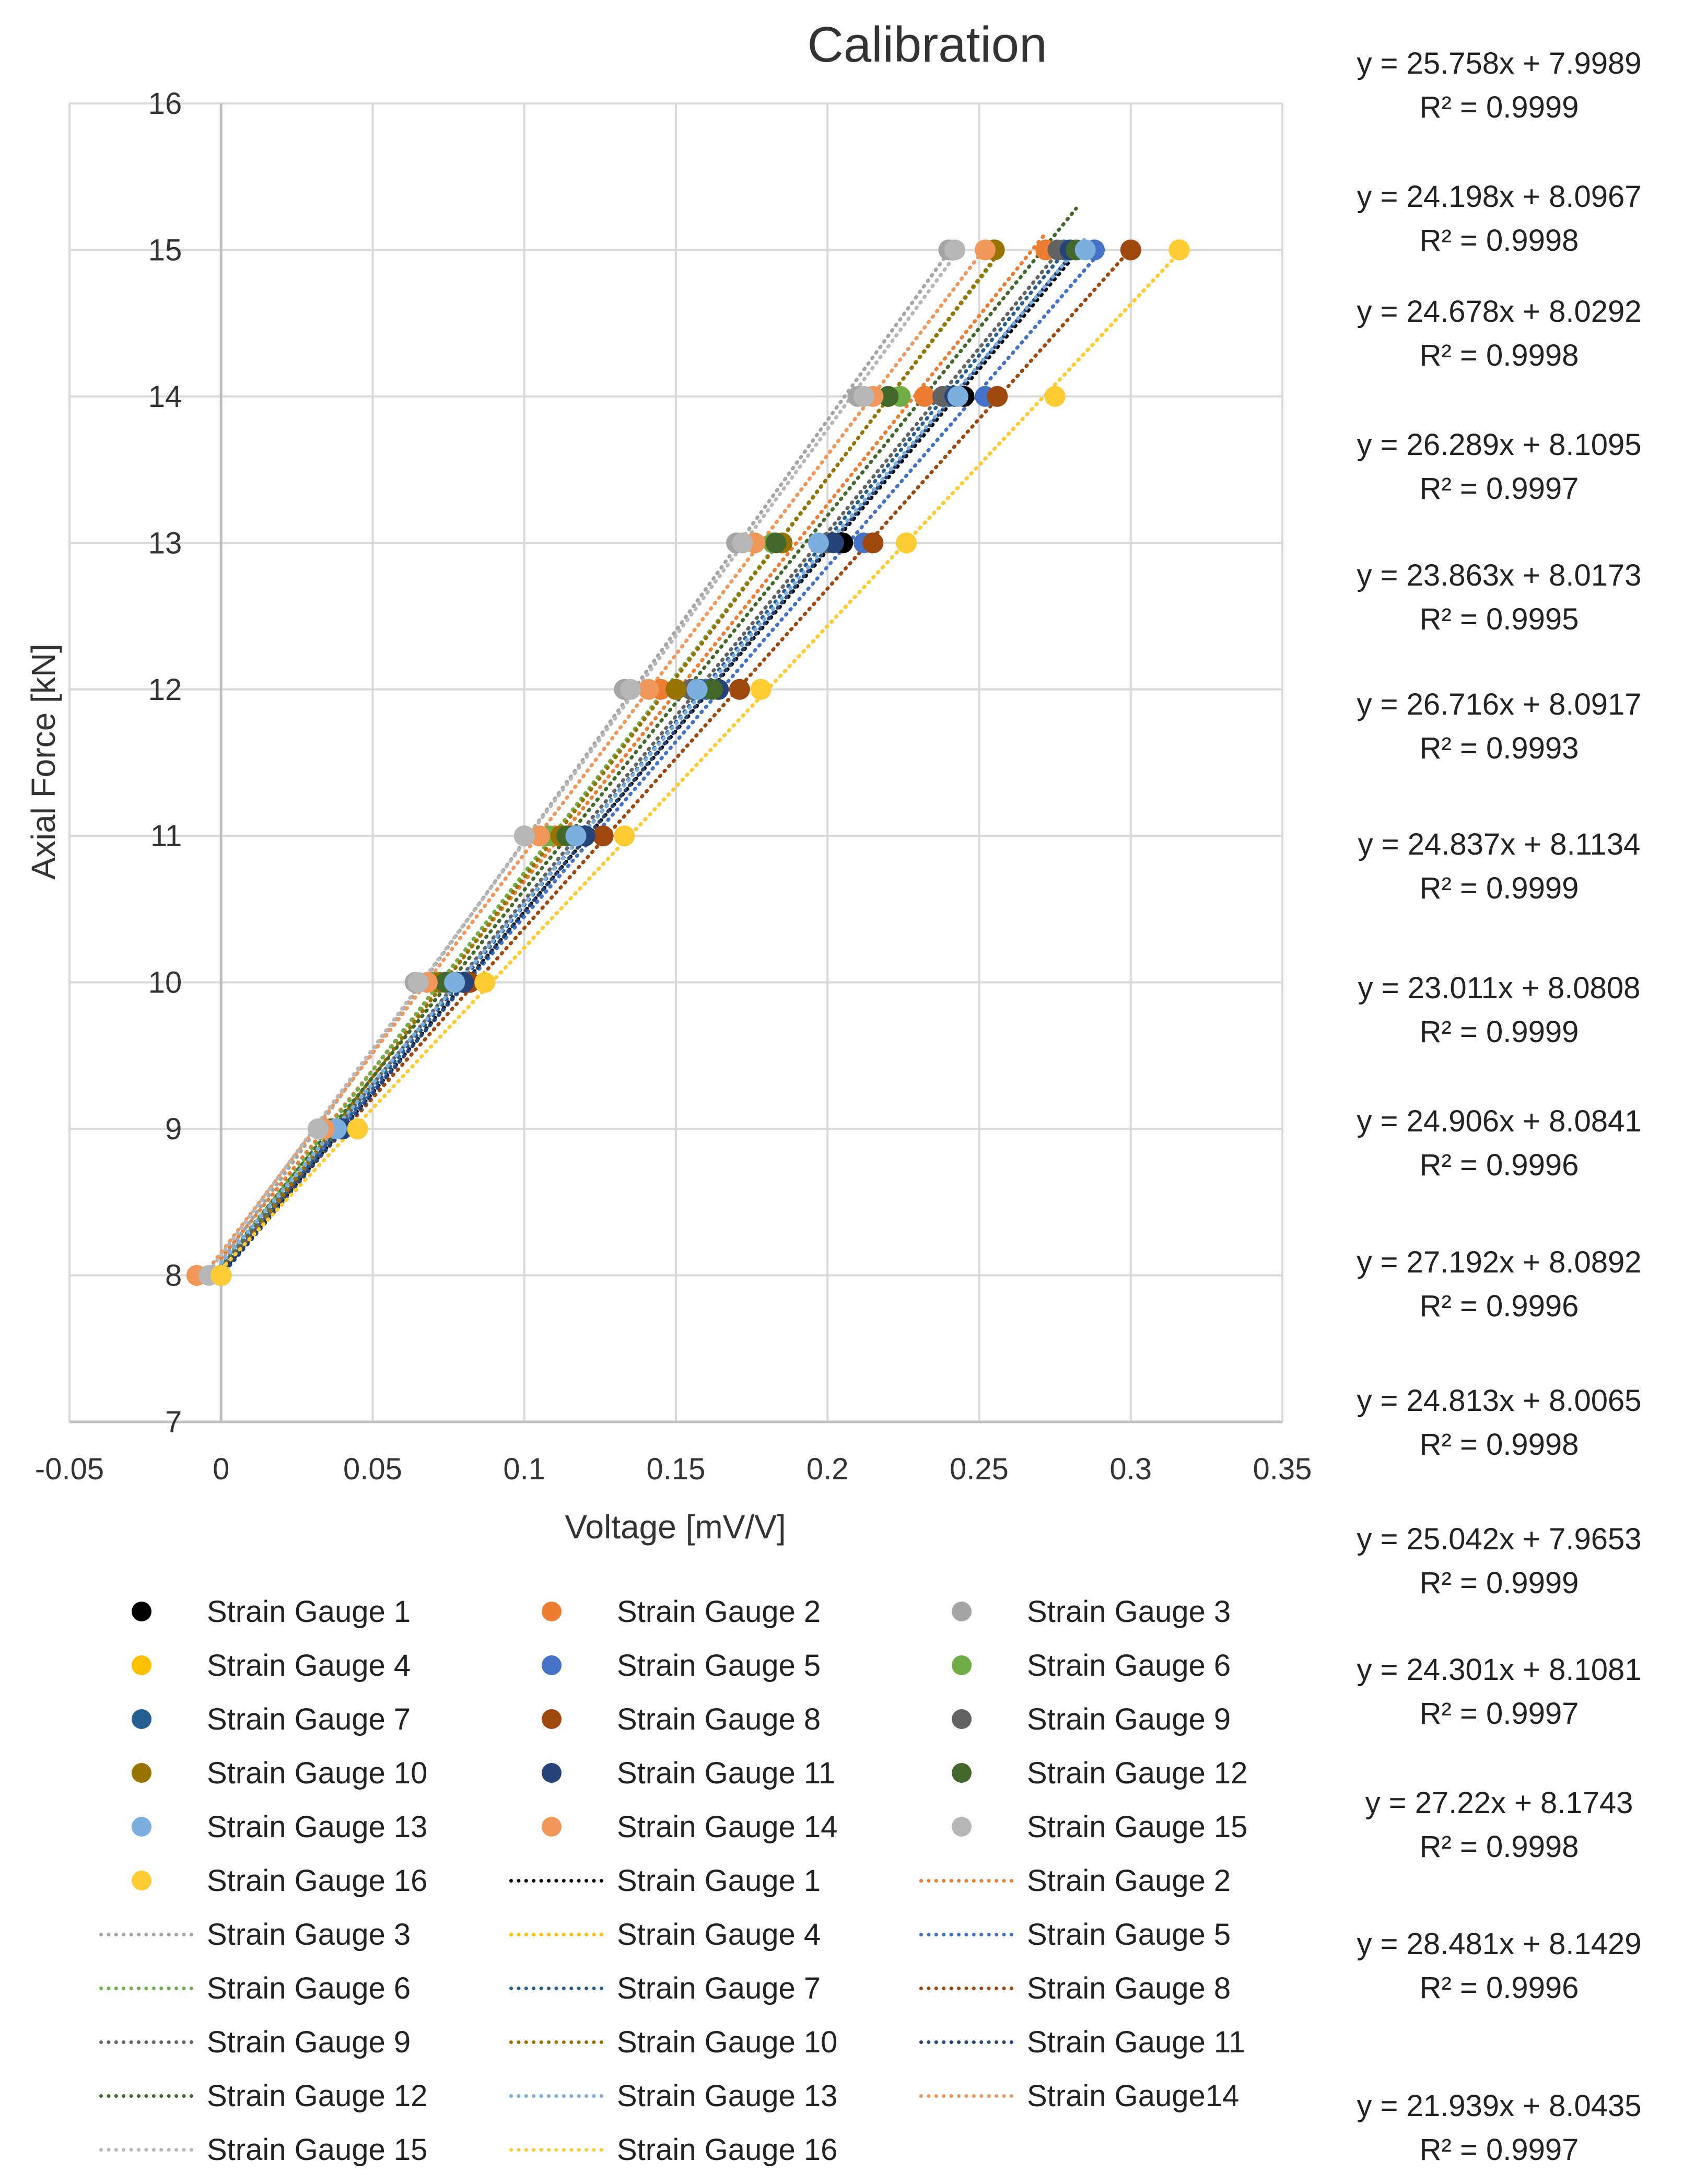 This screenshot has width=1683, height=2184. I want to click on legend-marker-item-4: Strain Gauge 4, so click(250, 1665).